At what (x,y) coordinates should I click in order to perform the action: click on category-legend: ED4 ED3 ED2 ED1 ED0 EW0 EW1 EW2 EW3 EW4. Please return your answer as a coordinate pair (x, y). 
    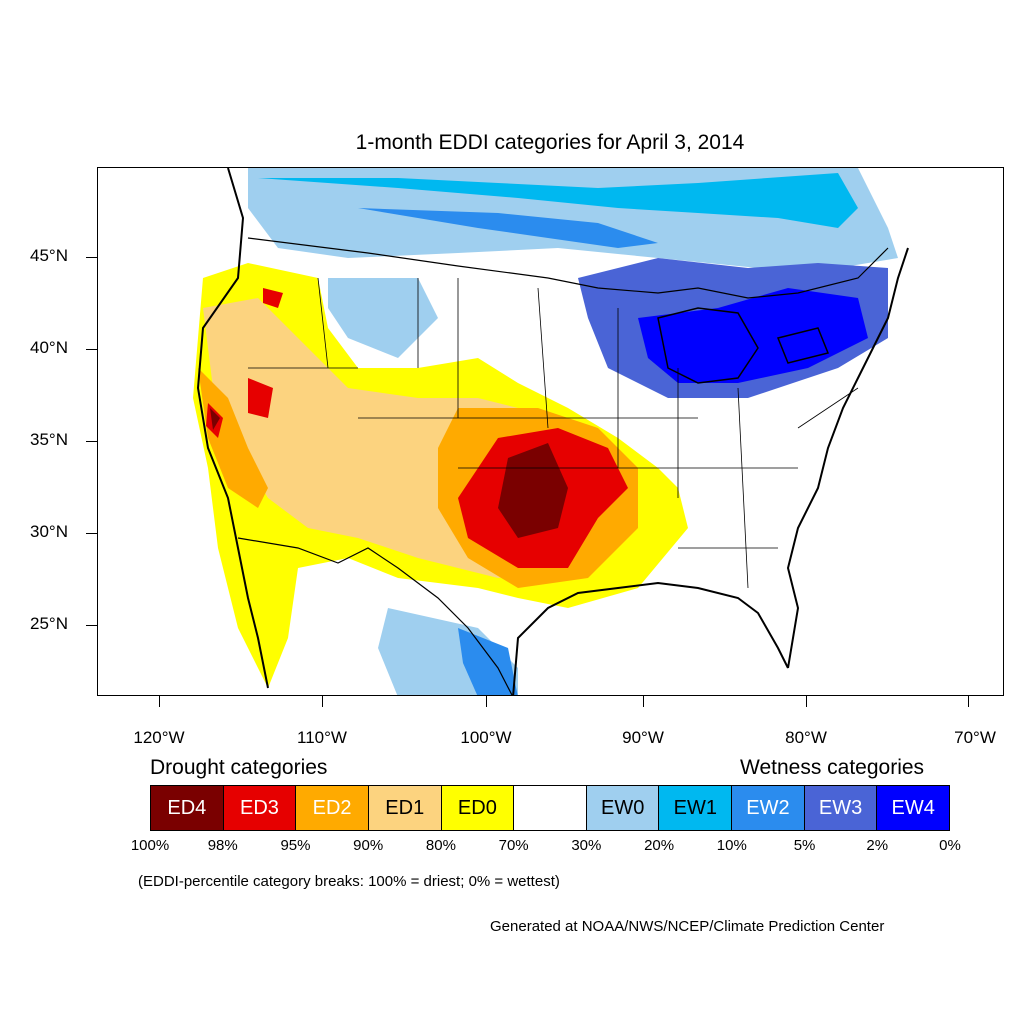
    Looking at the image, I should click on (550, 808).